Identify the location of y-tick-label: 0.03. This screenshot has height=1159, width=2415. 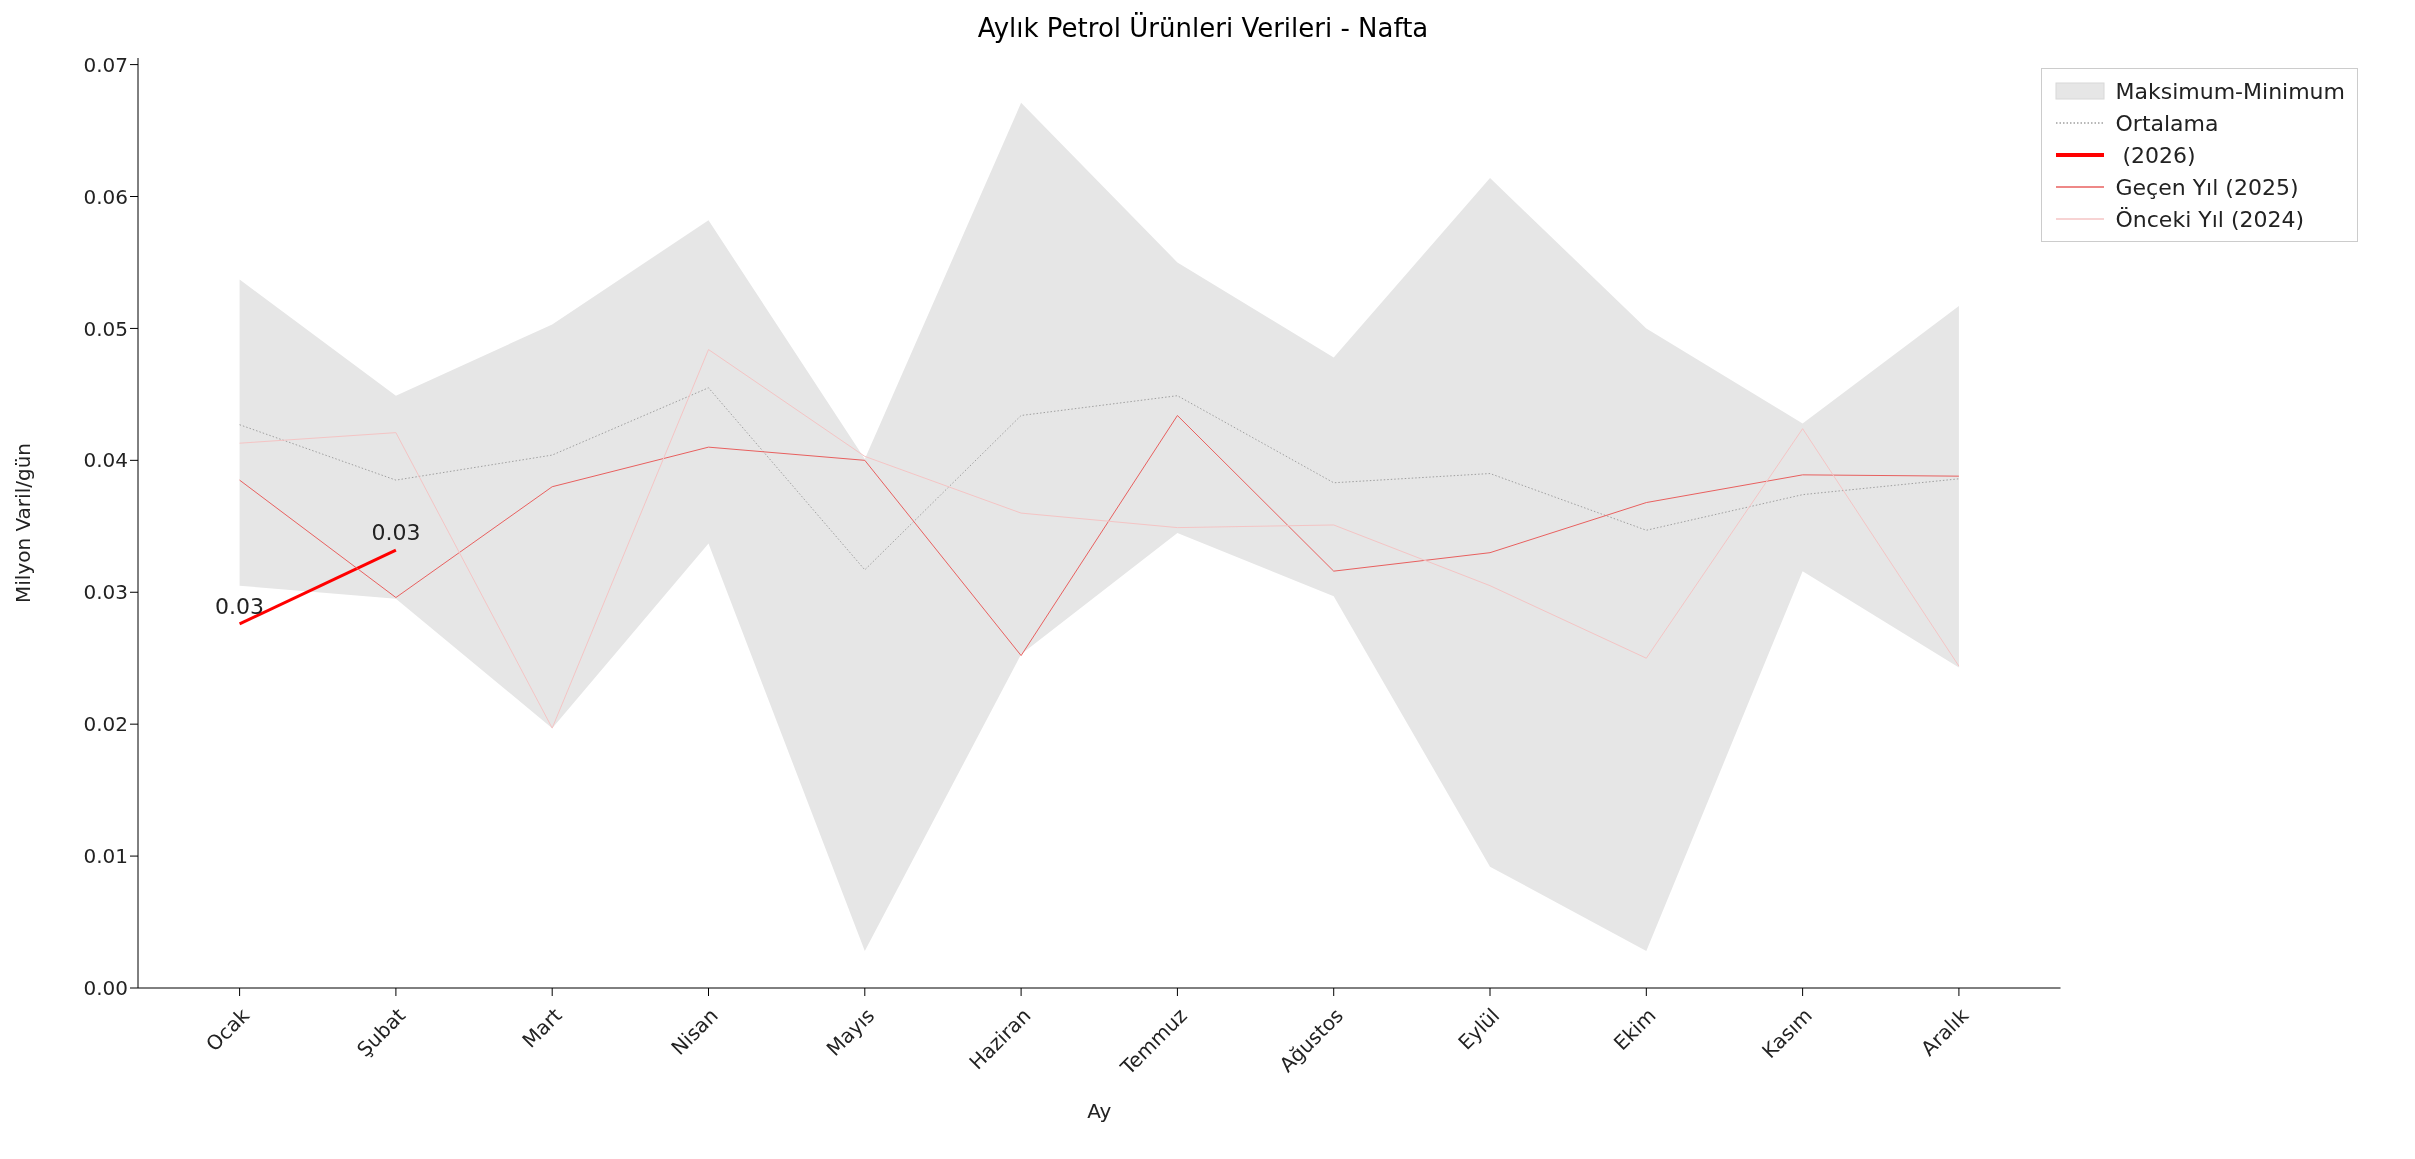
(105, 592).